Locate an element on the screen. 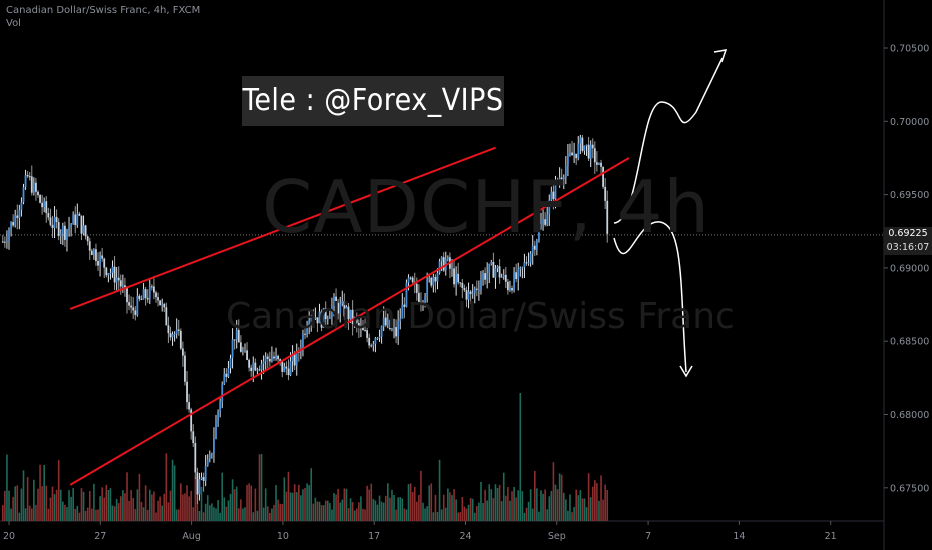  watermark-ticker: CADCHF, 4h is located at coordinates (486, 207).